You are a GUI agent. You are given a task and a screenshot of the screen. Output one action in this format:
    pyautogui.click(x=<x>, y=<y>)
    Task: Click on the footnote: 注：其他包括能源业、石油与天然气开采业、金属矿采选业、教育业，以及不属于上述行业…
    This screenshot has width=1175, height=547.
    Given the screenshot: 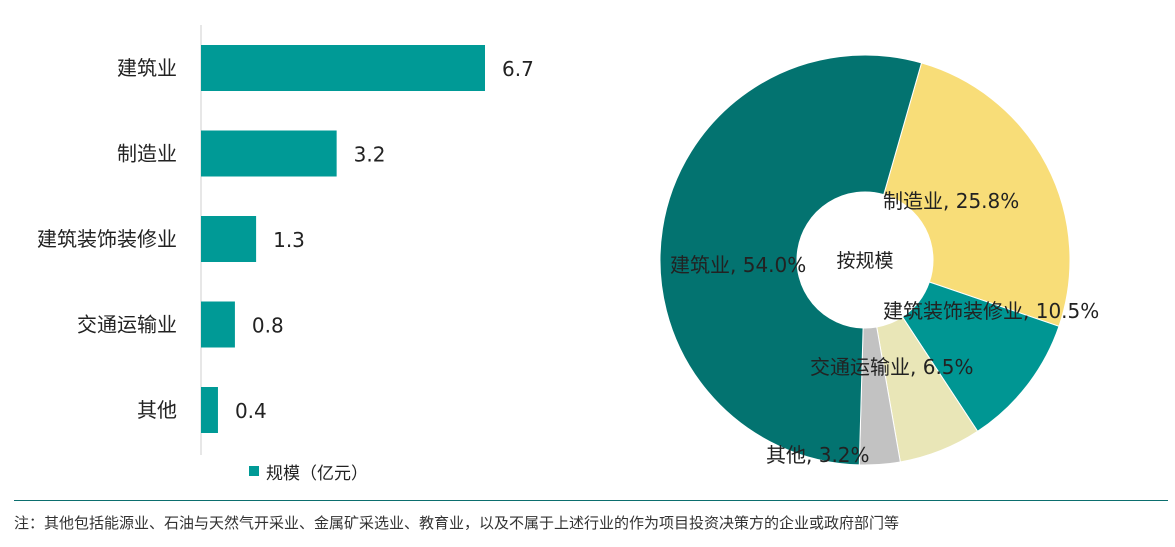 What is the action you would take?
    pyautogui.click(x=457, y=523)
    